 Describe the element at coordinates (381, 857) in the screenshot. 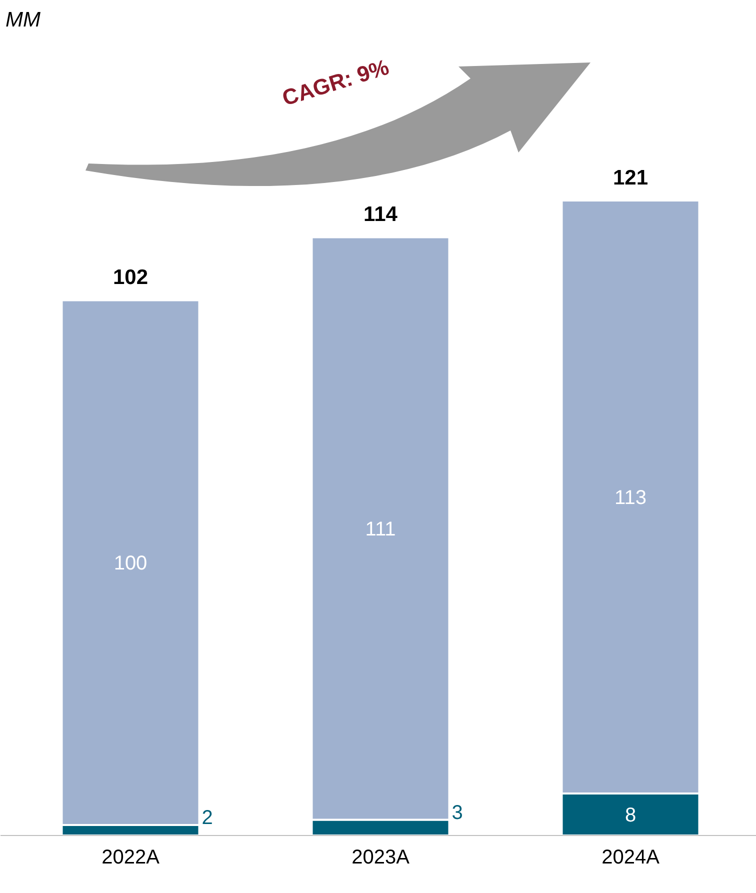

I see `x-tick-label: 2023A` at that location.